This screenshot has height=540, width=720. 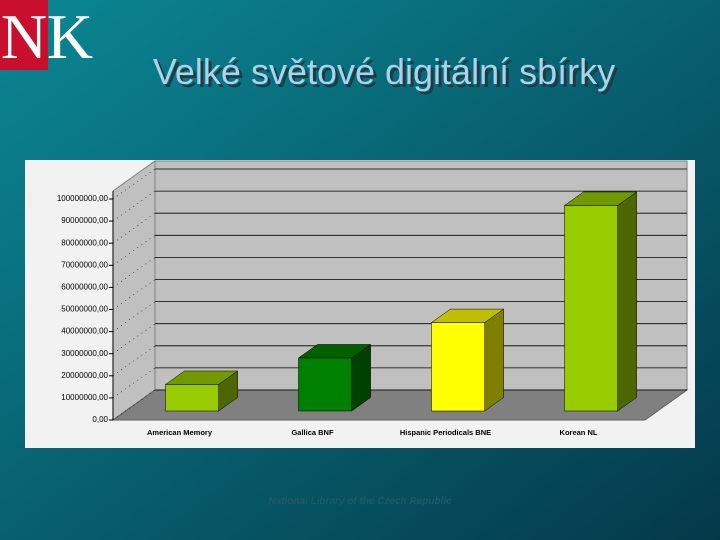 I want to click on x-tick-label: Korean NL, so click(x=579, y=432).